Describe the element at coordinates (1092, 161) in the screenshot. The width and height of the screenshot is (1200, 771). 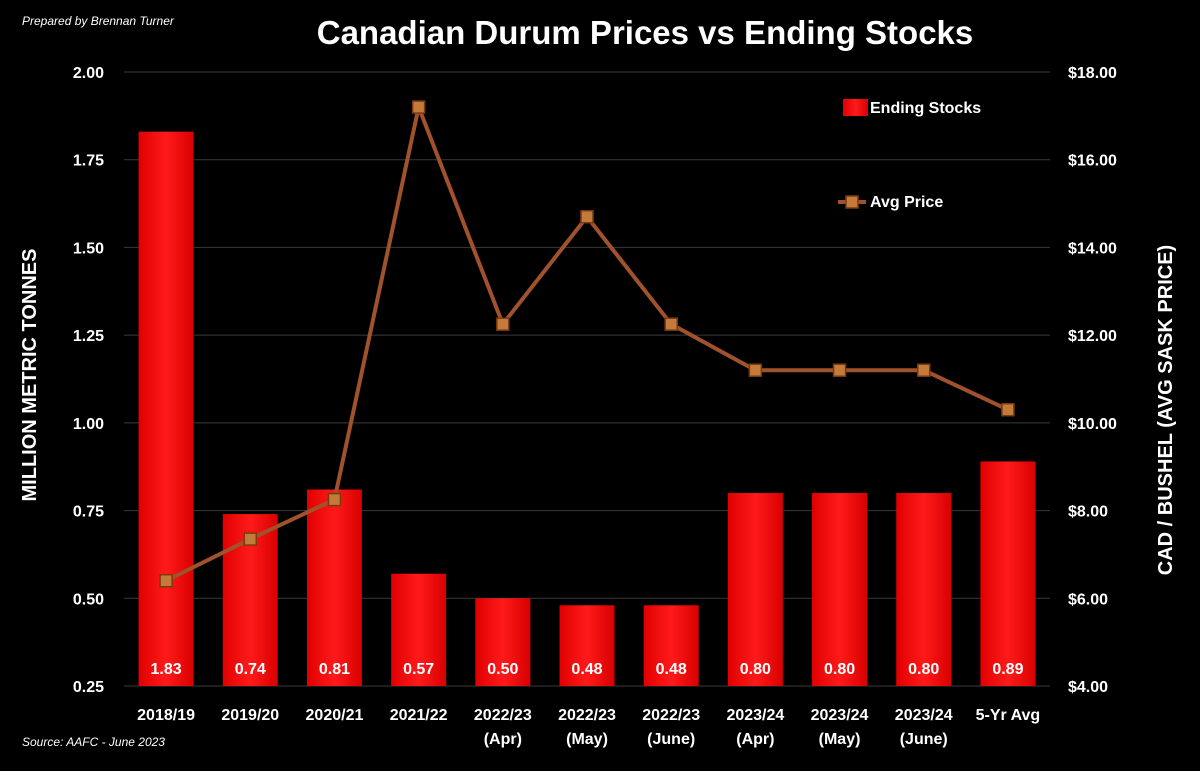
I see `y2-tick-label: $16.00` at that location.